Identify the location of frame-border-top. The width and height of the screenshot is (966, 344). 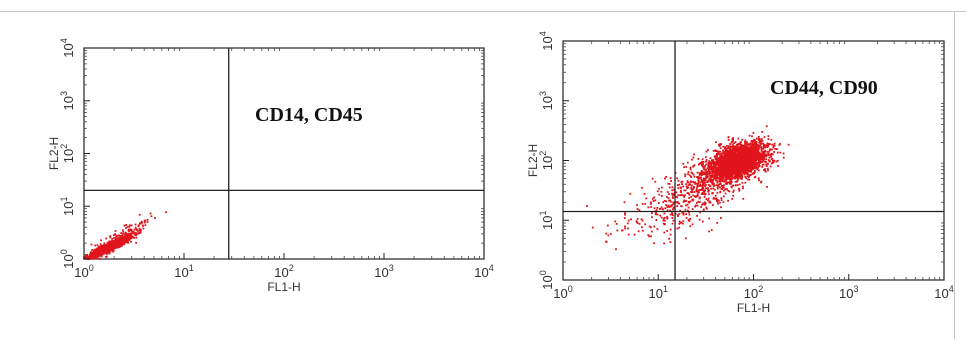
(483, 11).